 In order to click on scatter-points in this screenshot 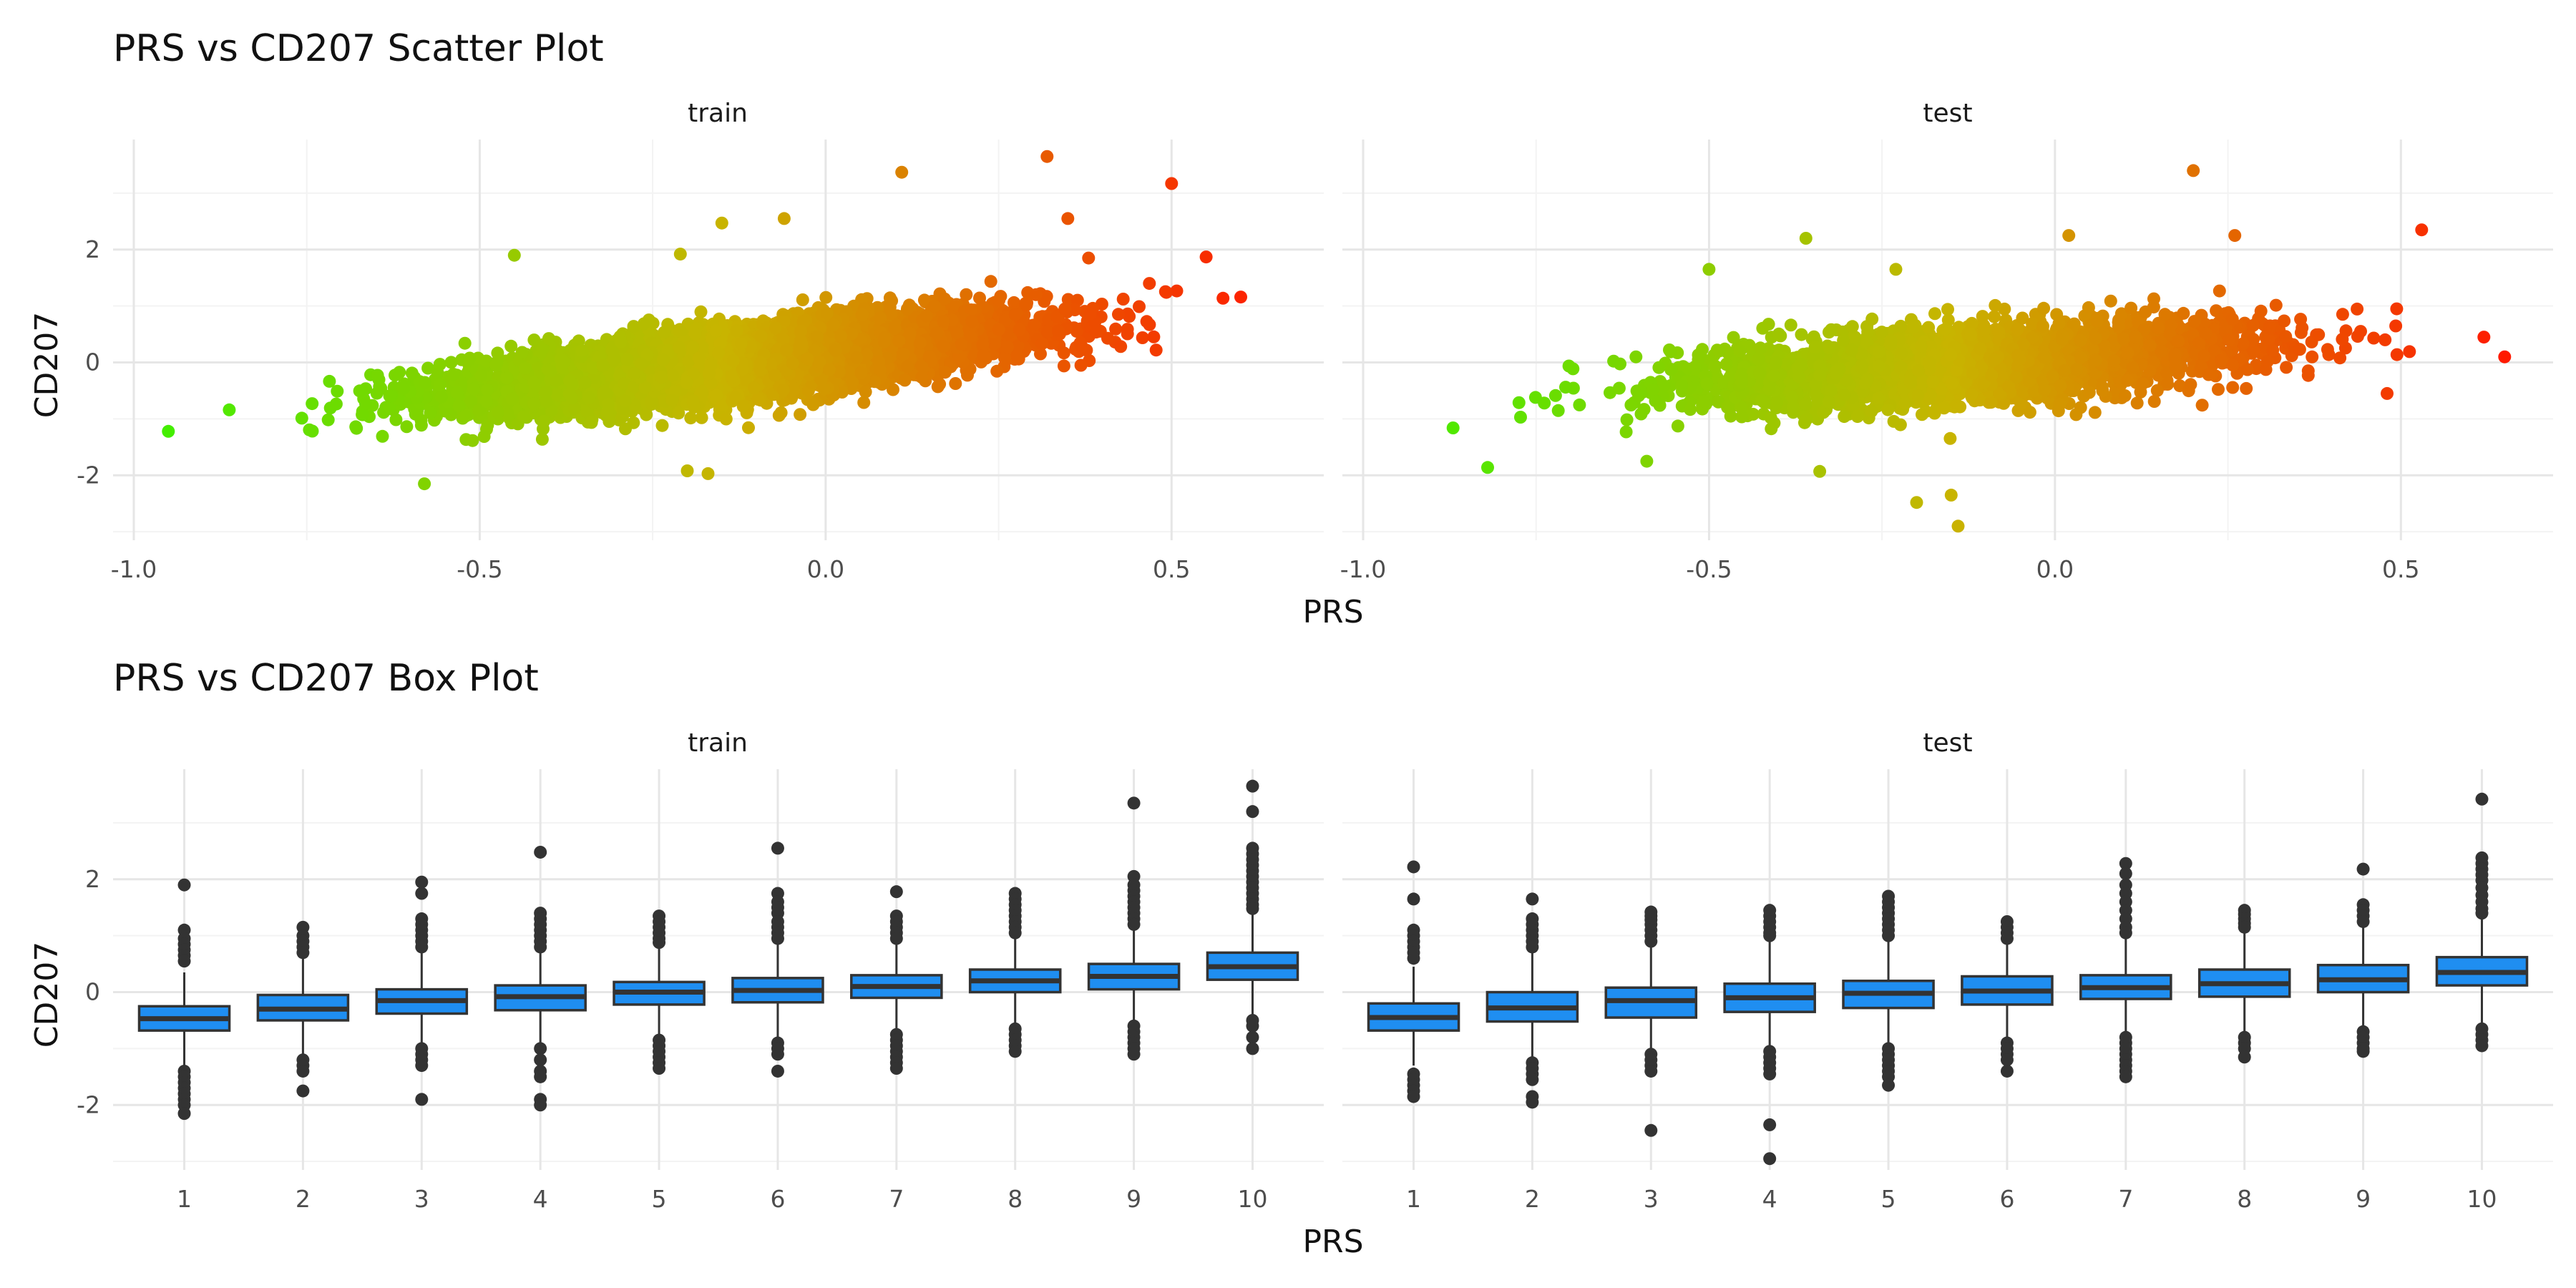, I will do `click(704, 320)`.